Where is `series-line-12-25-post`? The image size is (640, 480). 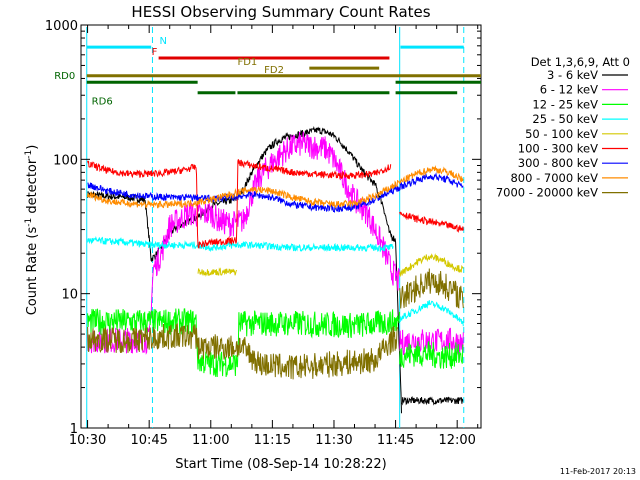 series-line-12-25-post is located at coordinates (431, 354).